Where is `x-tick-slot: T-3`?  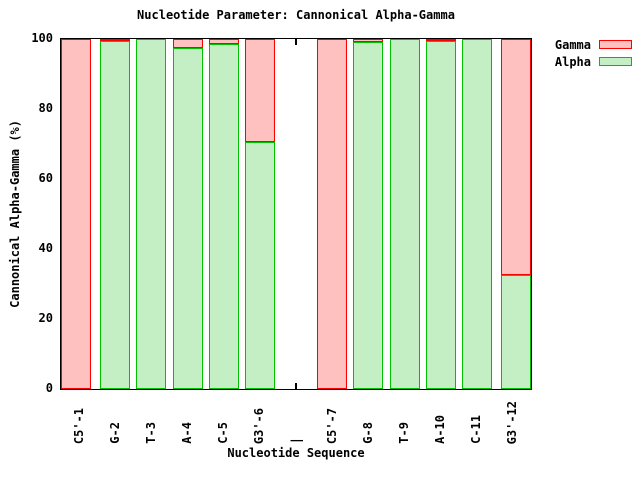
x-tick-slot: T-3 is located at coordinates (151, 418).